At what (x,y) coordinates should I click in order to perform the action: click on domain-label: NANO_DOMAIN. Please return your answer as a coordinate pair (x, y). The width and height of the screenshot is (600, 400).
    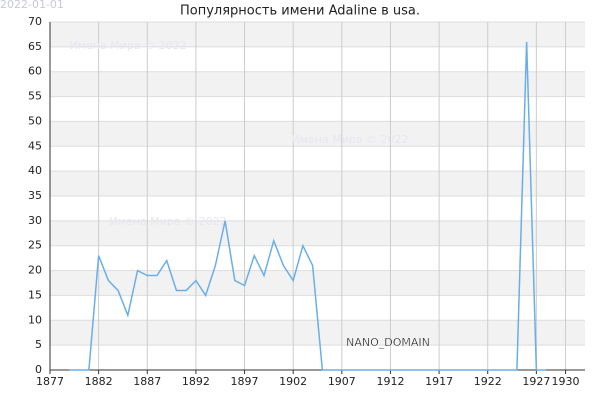
    Looking at the image, I should click on (388, 342).